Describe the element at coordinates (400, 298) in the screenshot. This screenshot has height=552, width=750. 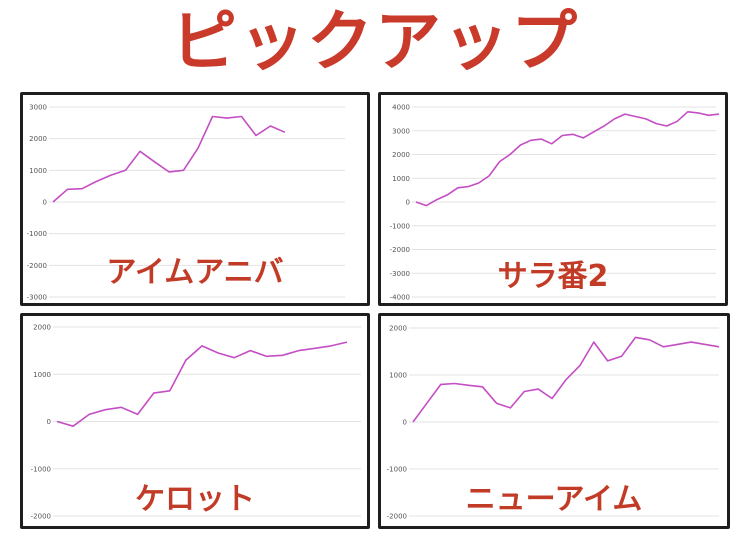
I see `y-tick-label: -4000` at that location.